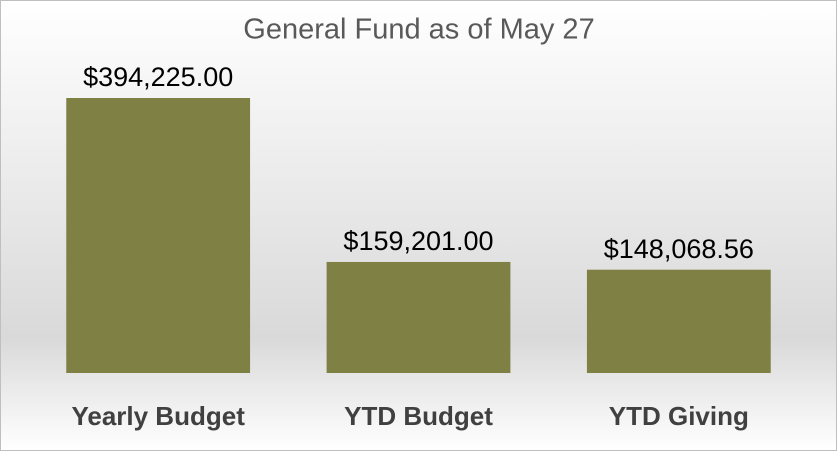 This screenshot has width=837, height=451. Describe the element at coordinates (158, 416) in the screenshot. I see `x-tick-label: Yearly Budget` at that location.